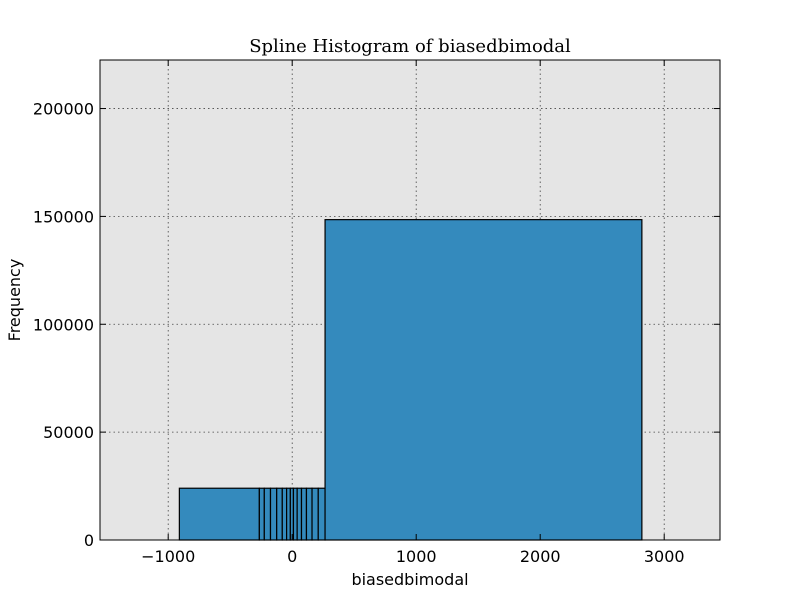 The width and height of the screenshot is (800, 600). What do you see at coordinates (410, 46) in the screenshot?
I see `chart-title: Spline Histogram of biasedbimodal` at bounding box center [410, 46].